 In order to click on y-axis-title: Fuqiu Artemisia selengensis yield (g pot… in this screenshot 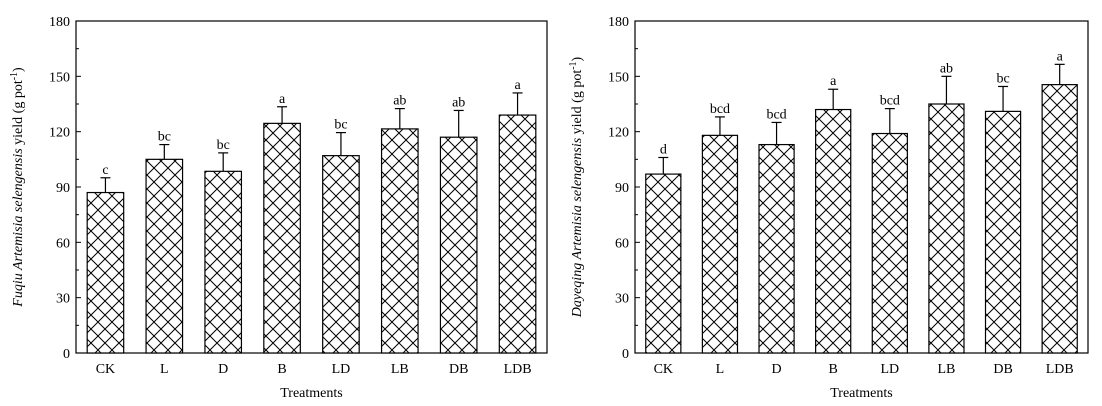, I will do `click(18, 187)`.